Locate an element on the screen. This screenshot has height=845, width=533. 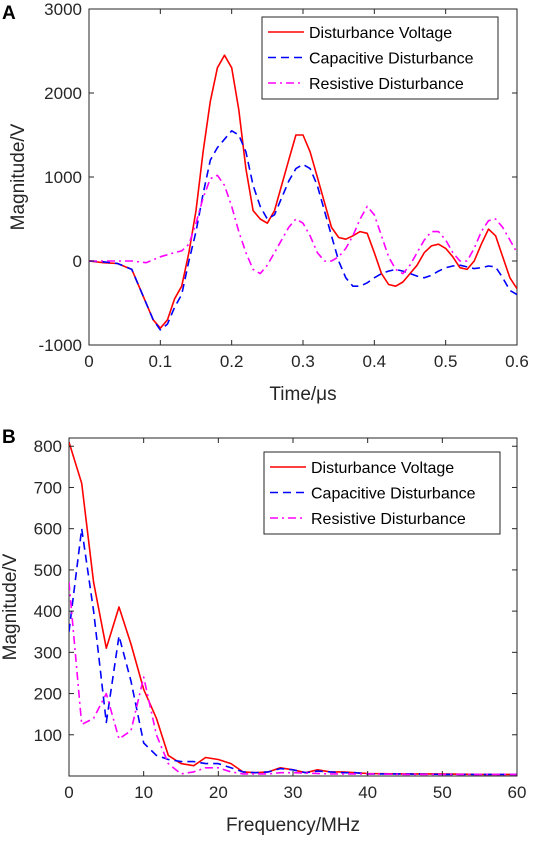
y-tick-label-b: 500 is located at coordinates (48, 570).